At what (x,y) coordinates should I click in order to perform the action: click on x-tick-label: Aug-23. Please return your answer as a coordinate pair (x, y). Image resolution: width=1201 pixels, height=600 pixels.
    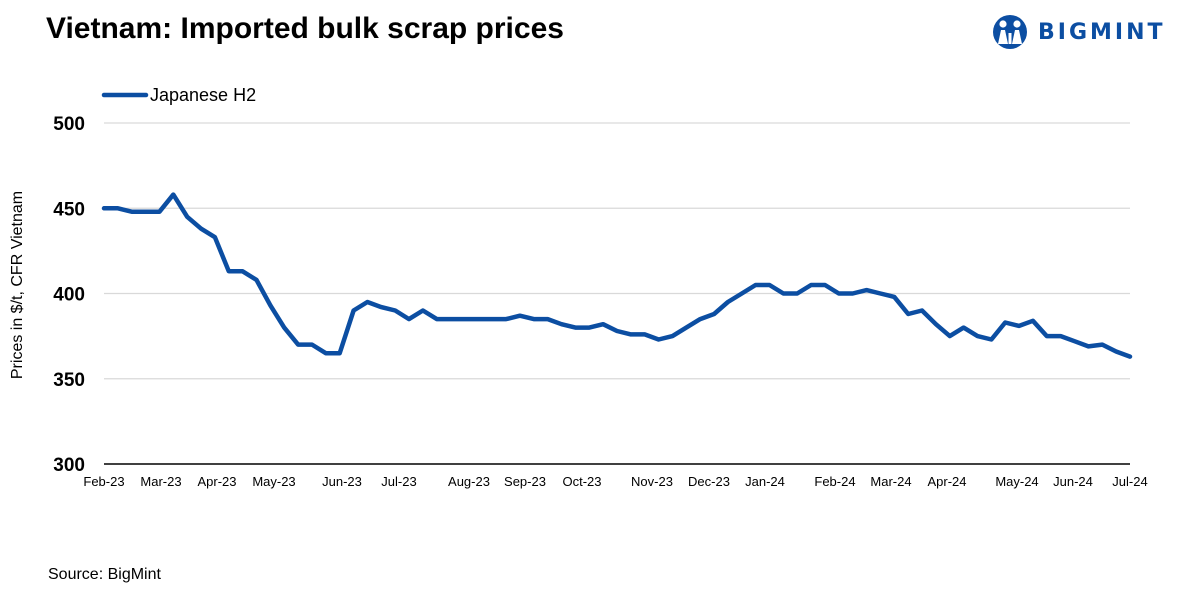
    Looking at the image, I should click on (469, 481).